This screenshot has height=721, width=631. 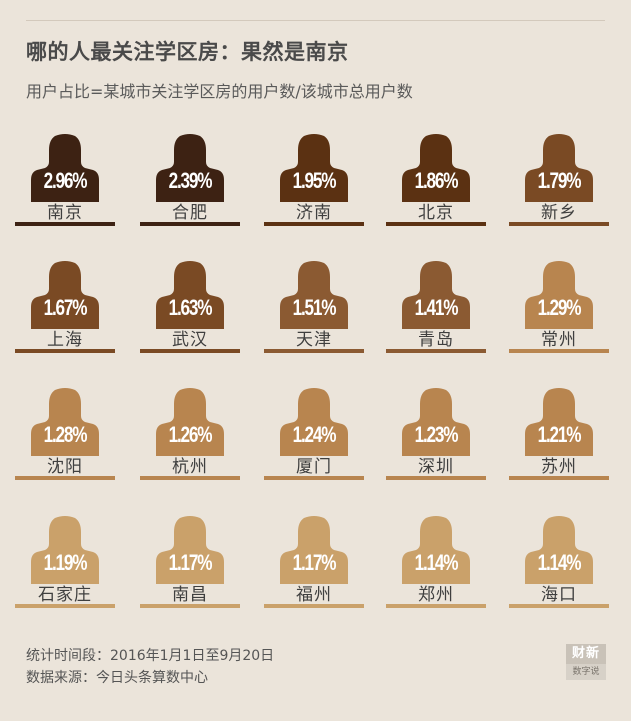 I want to click on value-label: 1.86%, so click(x=436, y=180).